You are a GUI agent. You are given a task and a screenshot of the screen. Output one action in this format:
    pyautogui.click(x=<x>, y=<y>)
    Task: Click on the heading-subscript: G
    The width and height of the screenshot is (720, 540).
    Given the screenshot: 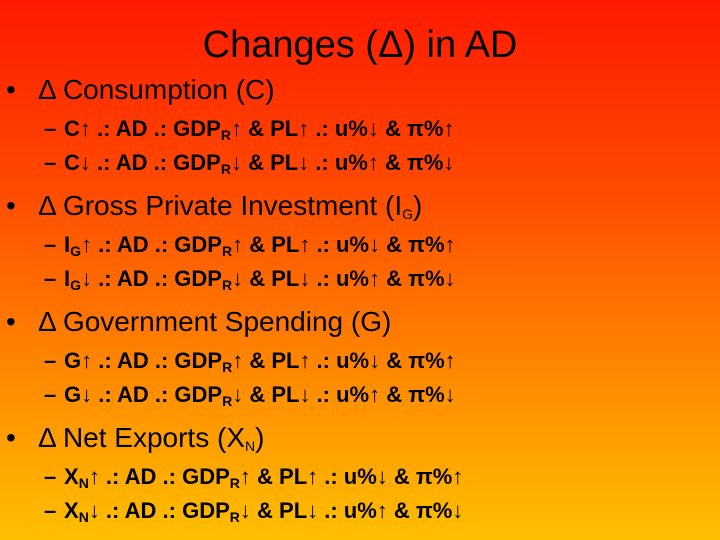 What is the action you would take?
    pyautogui.click(x=408, y=214)
    